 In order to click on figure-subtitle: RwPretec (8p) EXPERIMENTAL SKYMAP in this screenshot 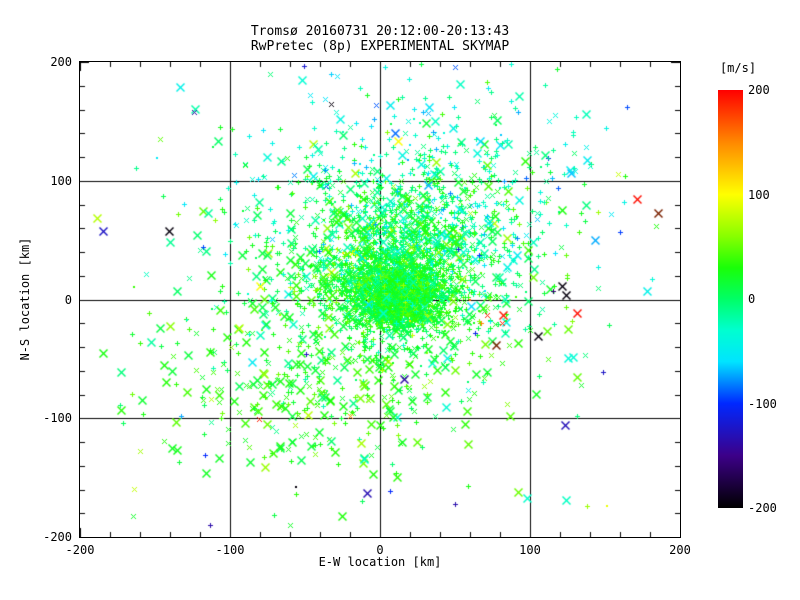, I will do `click(380, 46)`.